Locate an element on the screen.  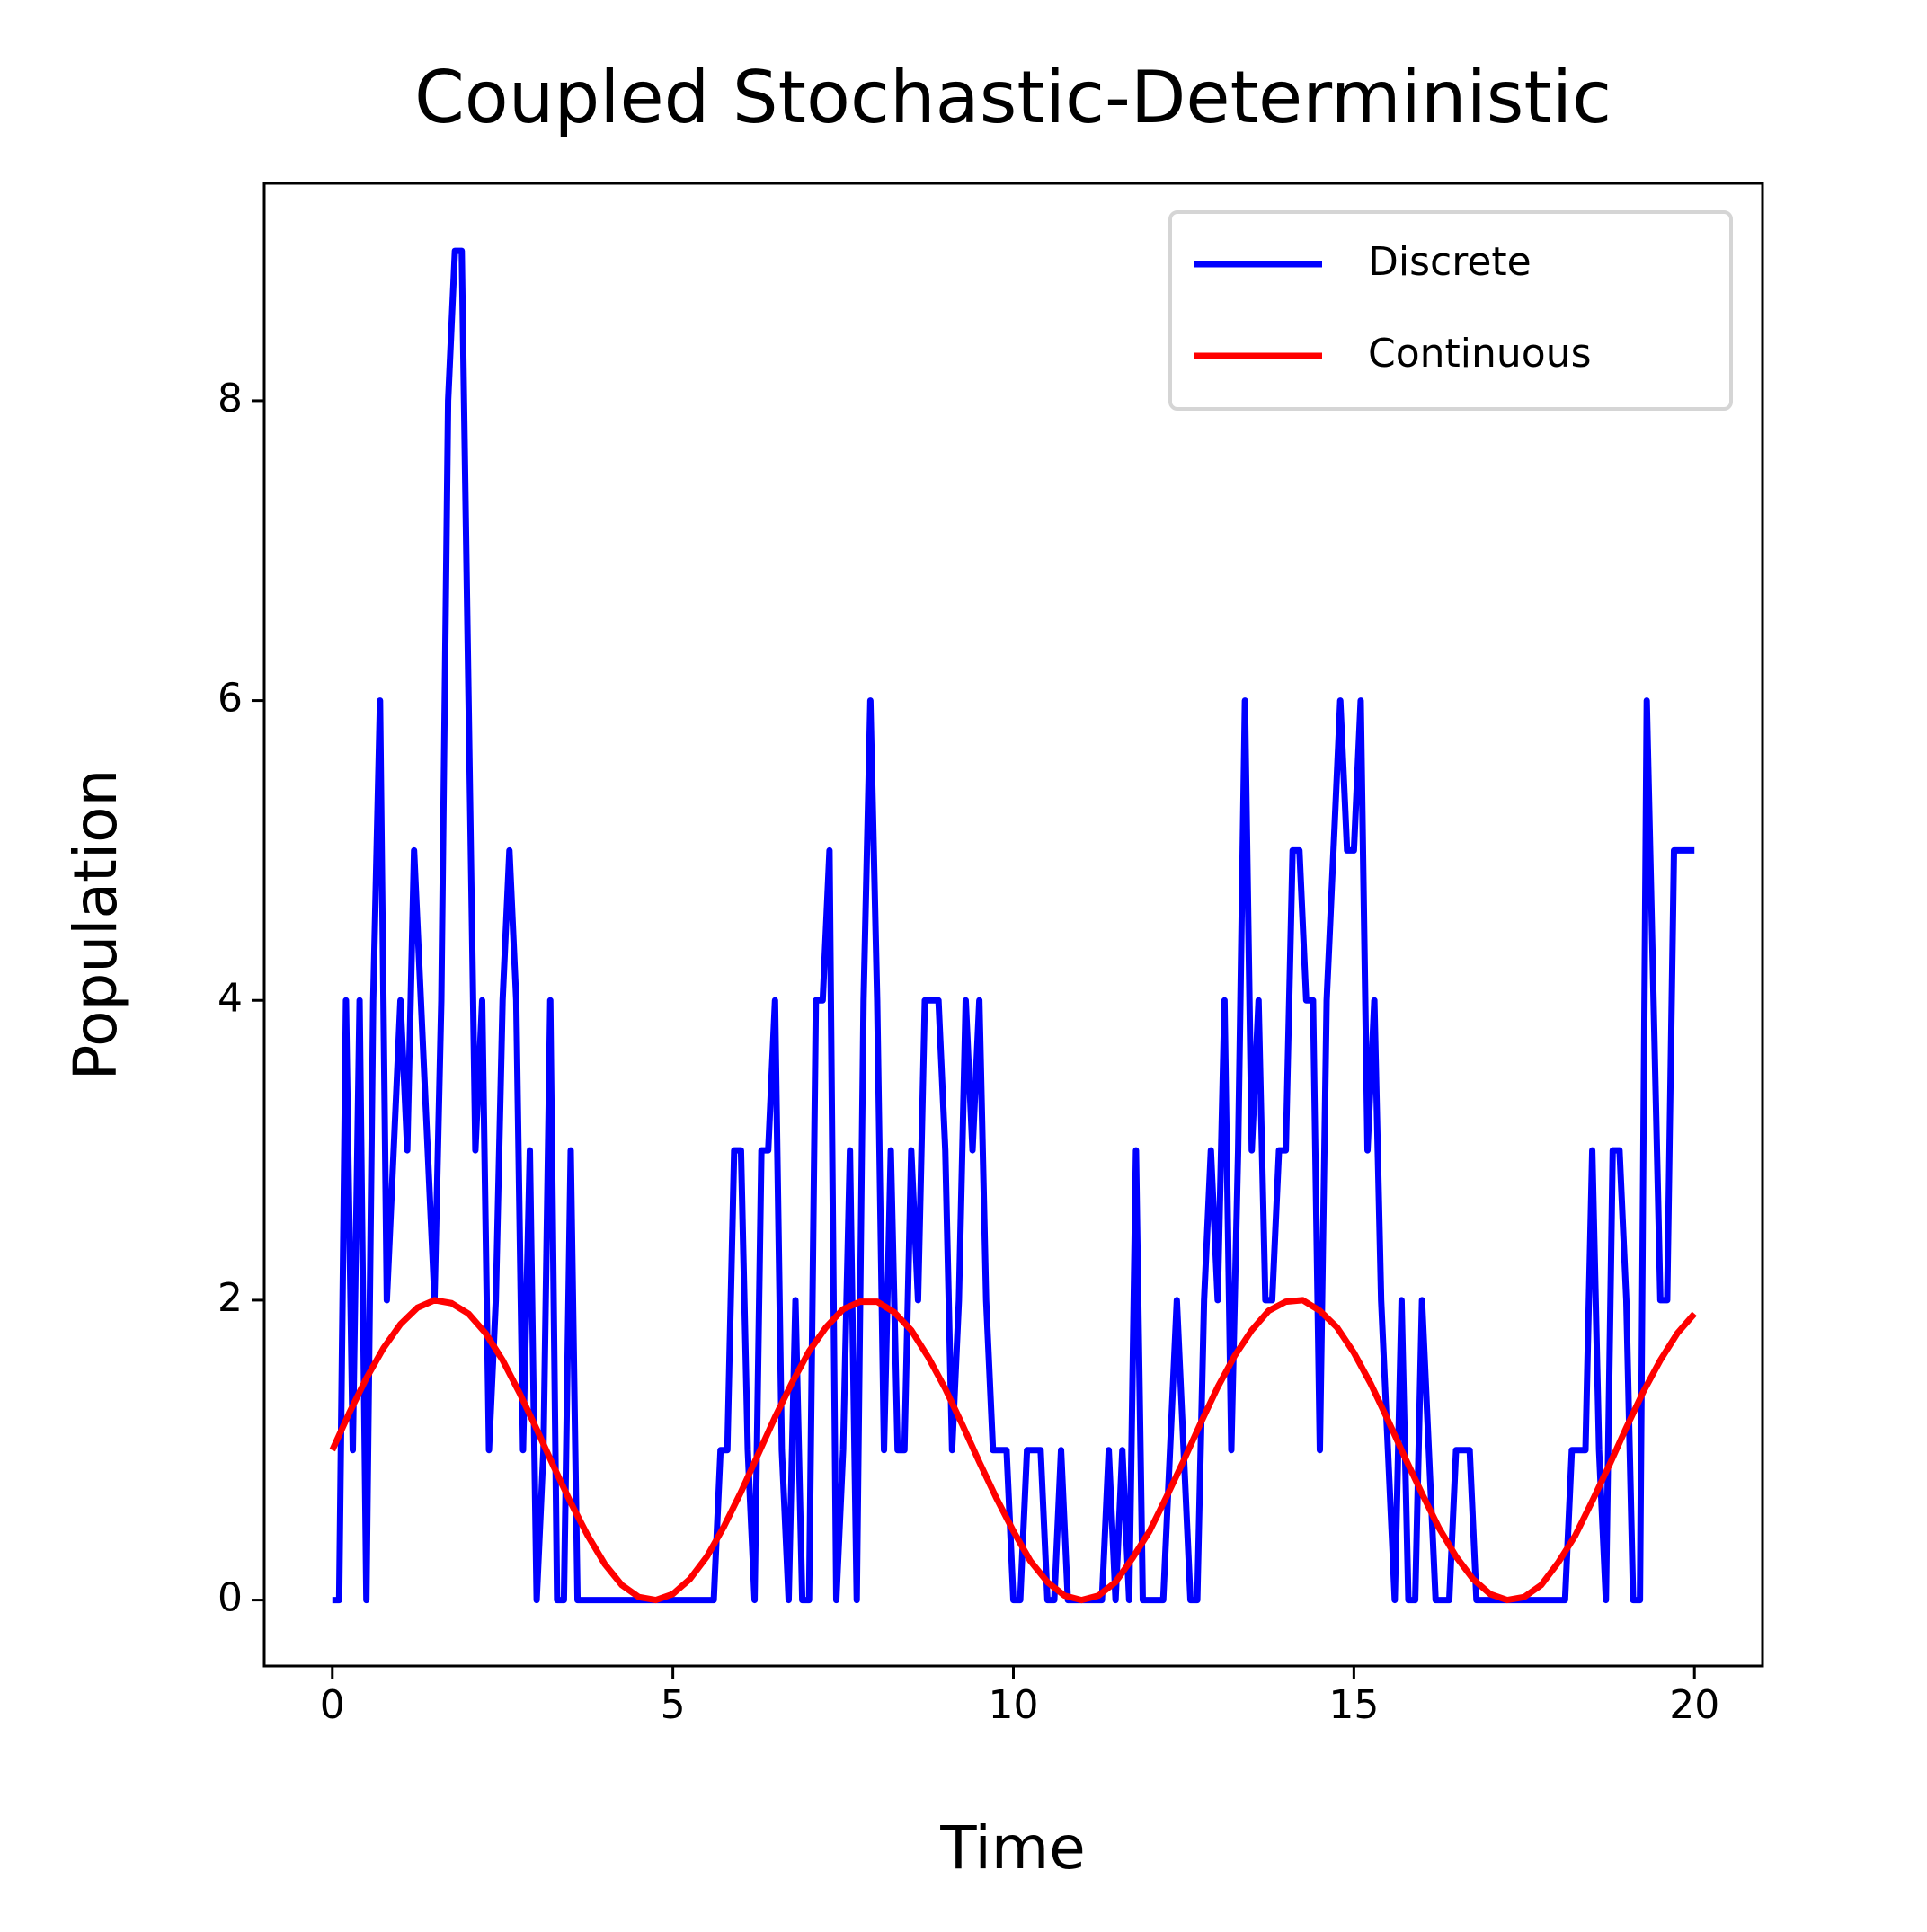
y-tick-label: 2 is located at coordinates (231, 1298).